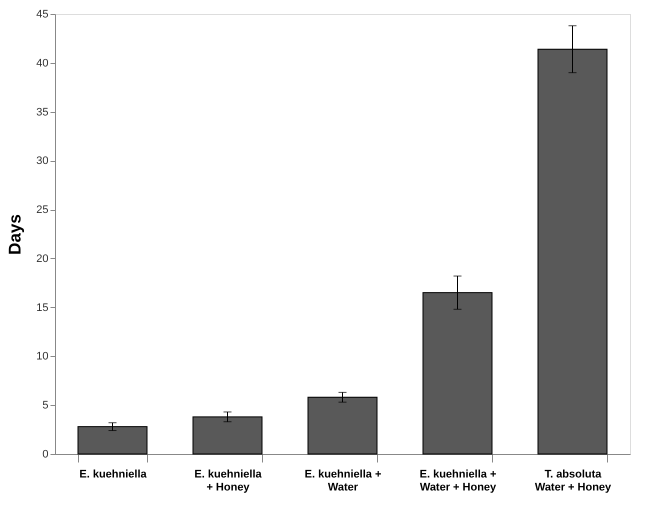 This screenshot has height=524, width=662. I want to click on y-tick-label: 45, so click(42, 14).